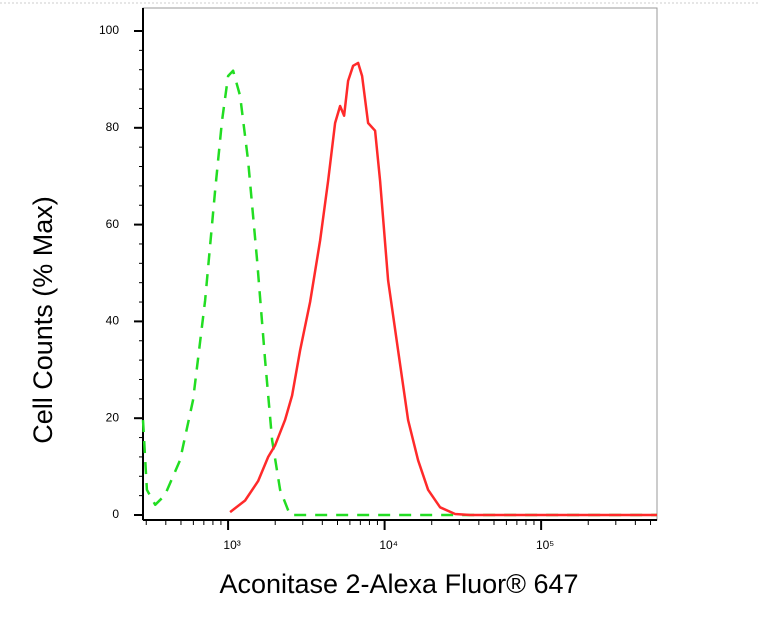 The height and width of the screenshot is (626, 758). Describe the element at coordinates (398, 584) in the screenshot. I see `x-axis-title: Aconitase 2-Alexa Fluor® 647` at that location.